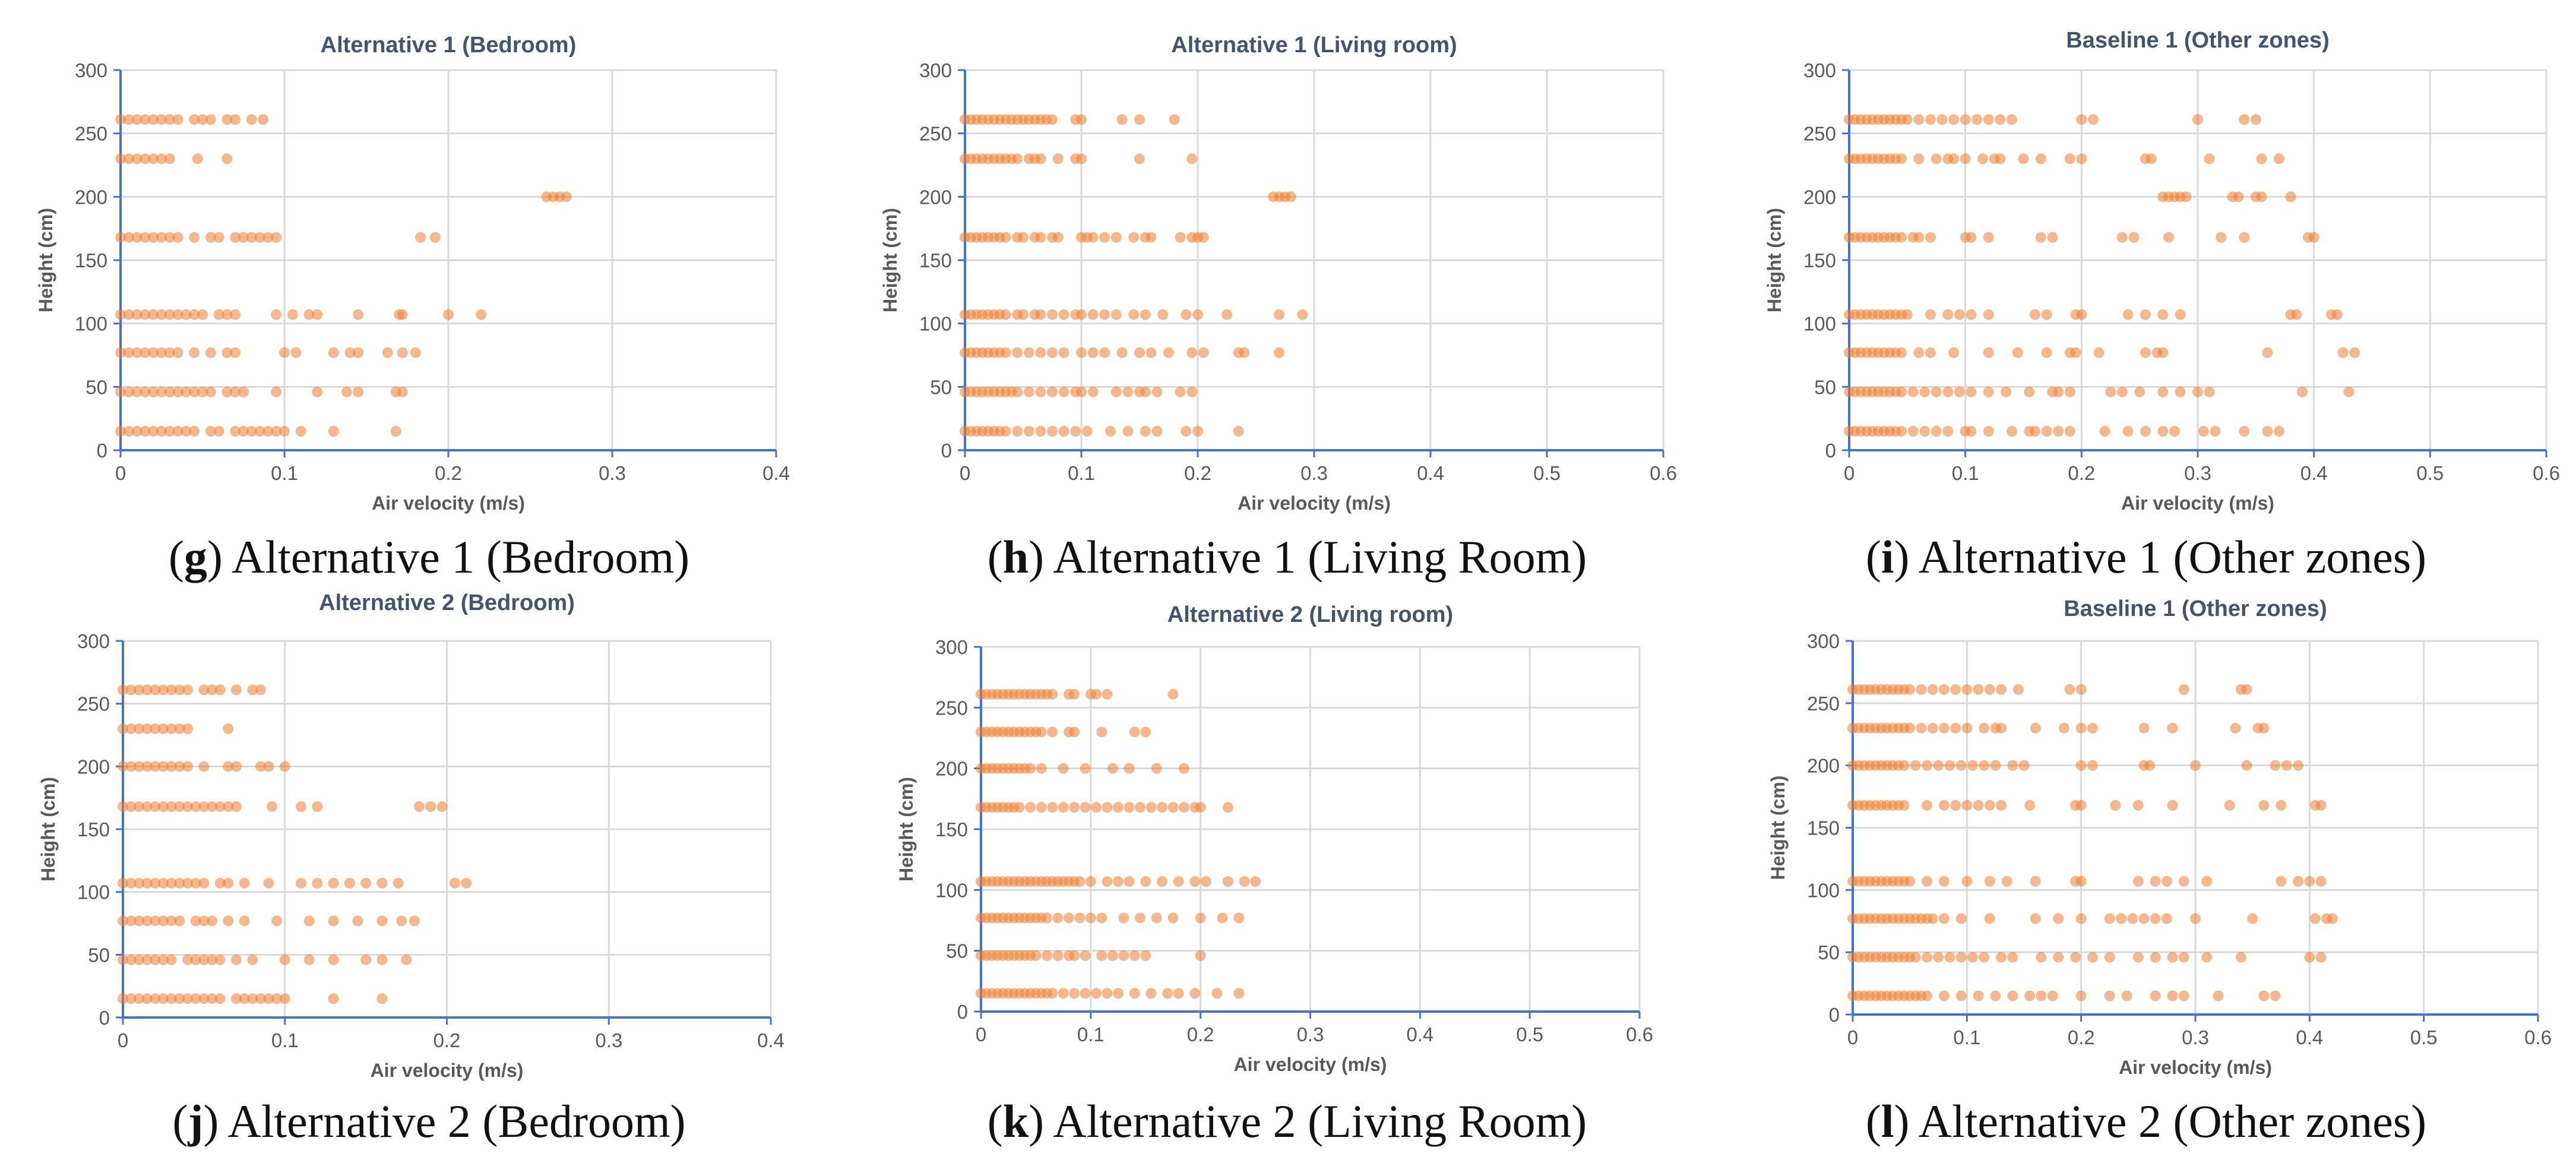 This screenshot has width=2576, height=1166. Describe the element at coordinates (1091, 1034) in the screenshot. I see `x-tick-label: 0.1` at that location.